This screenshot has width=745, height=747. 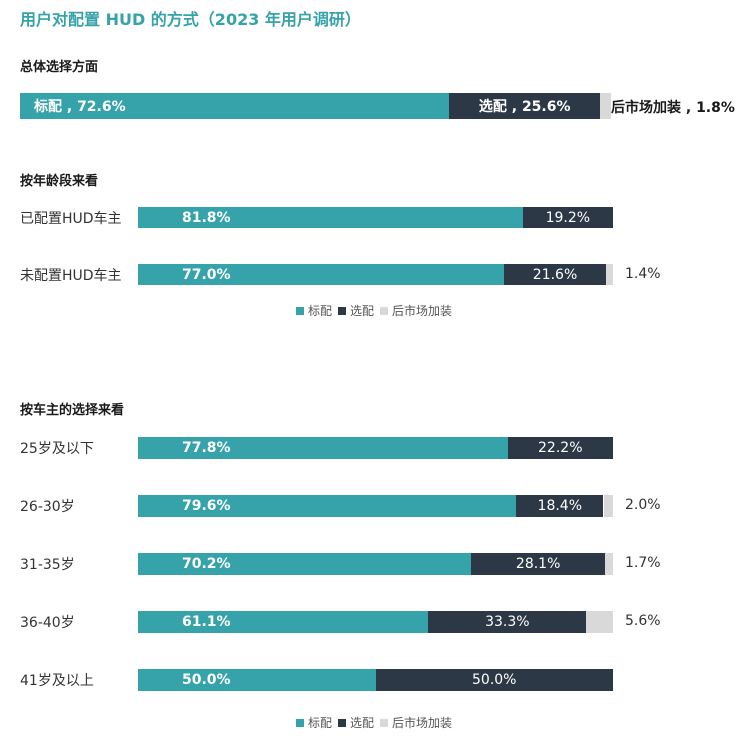 I want to click on data-label: 22.2%, so click(x=560, y=448).